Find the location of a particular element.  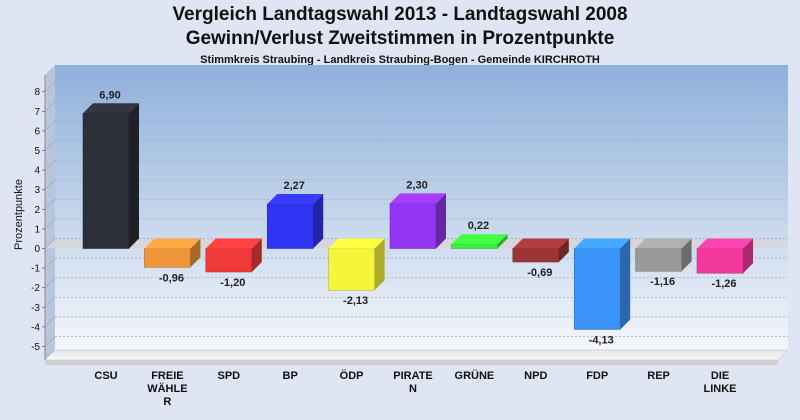

floor is located at coordinates (416, 355).